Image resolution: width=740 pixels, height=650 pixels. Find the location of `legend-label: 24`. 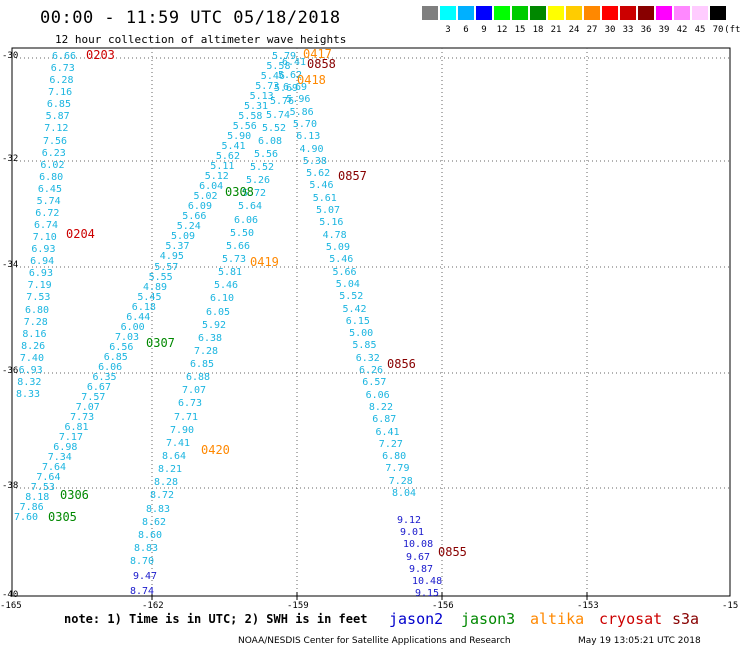

legend-label: 24 is located at coordinates (574, 30).